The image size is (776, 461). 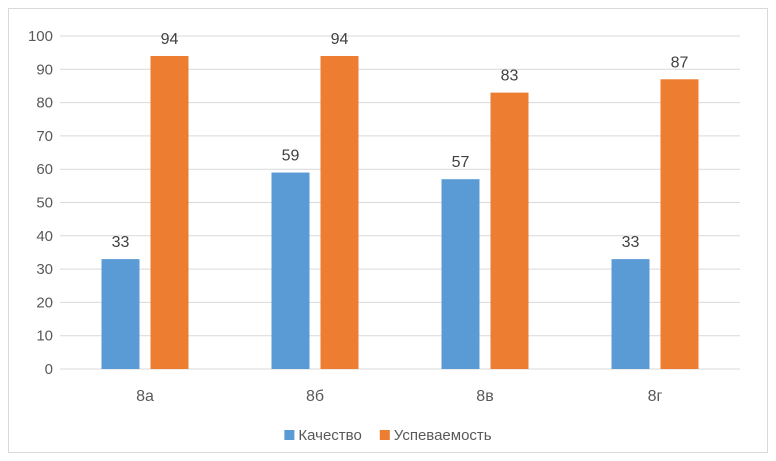 What do you see at coordinates (291, 156) in the screenshot?
I see `data-label: 59` at bounding box center [291, 156].